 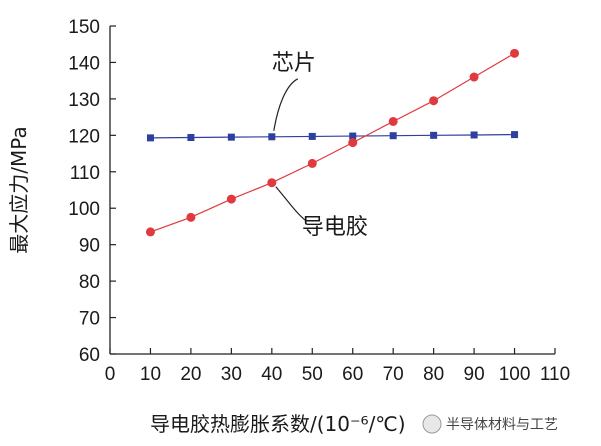 I want to click on x-tick-label: 90, so click(x=474, y=374).